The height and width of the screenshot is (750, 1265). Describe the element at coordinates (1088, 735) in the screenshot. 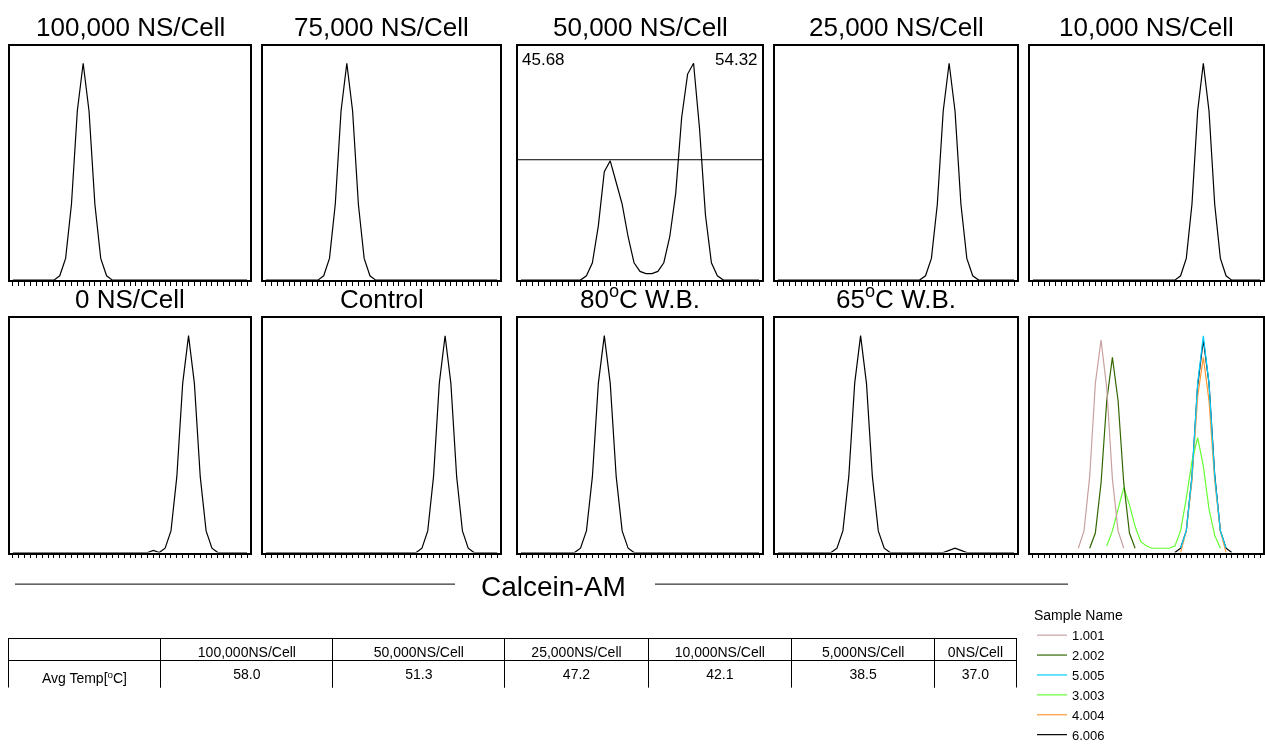

I see `legend-label: 6.006` at that location.